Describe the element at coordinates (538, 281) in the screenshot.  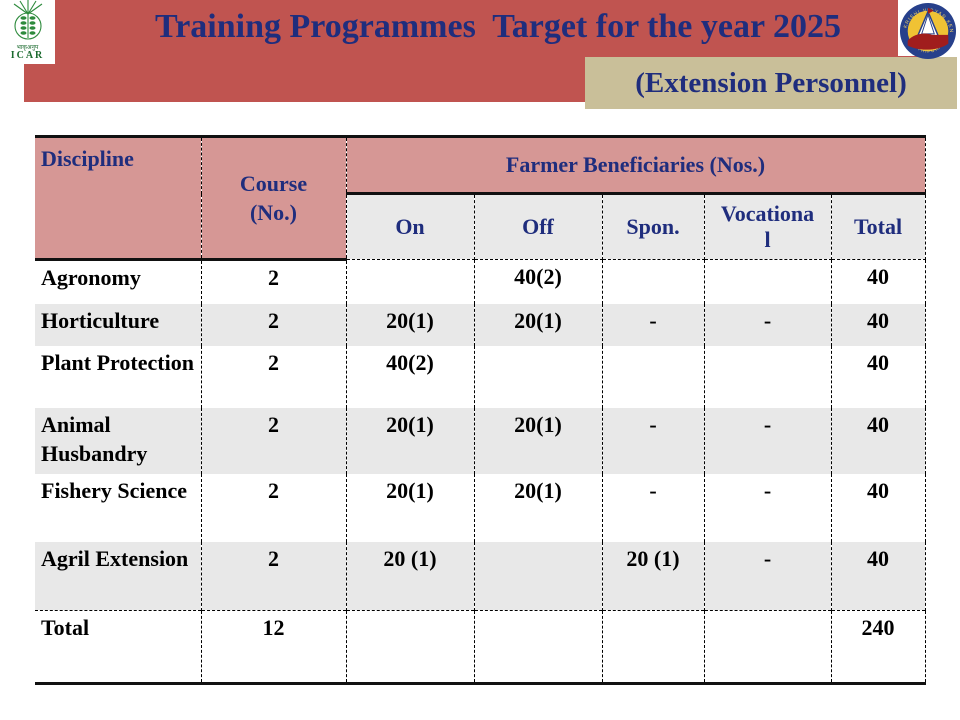
I see `cell-off: 40(2)` at that location.